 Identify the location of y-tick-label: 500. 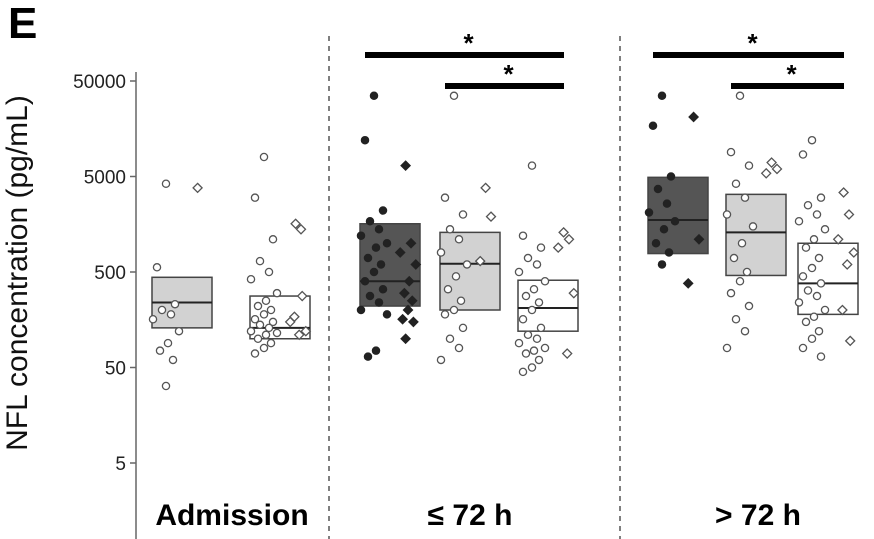
(110, 273).